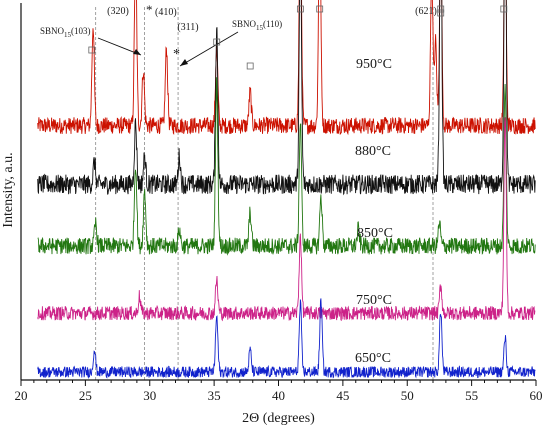 This screenshot has height=430, width=550. What do you see at coordinates (149, 395) in the screenshot?
I see `x-tick-label-30: 30` at bounding box center [149, 395].